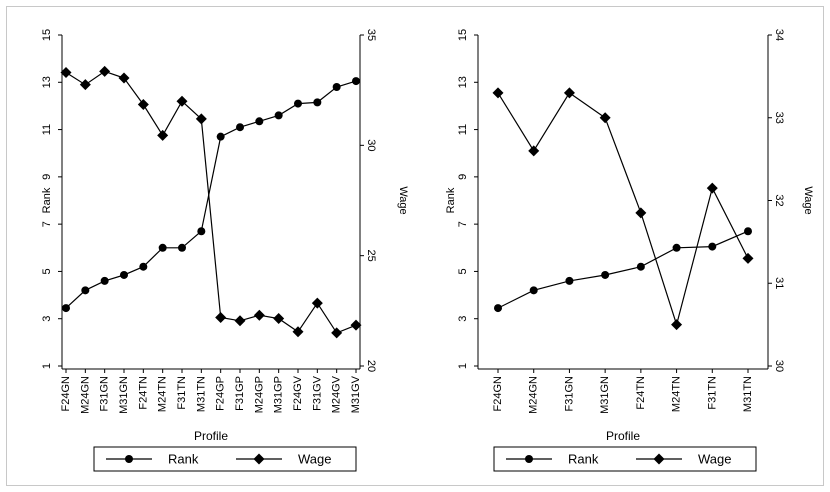  What do you see at coordinates (240, 393) in the screenshot?
I see `x-tick-label: F31GP` at bounding box center [240, 393].